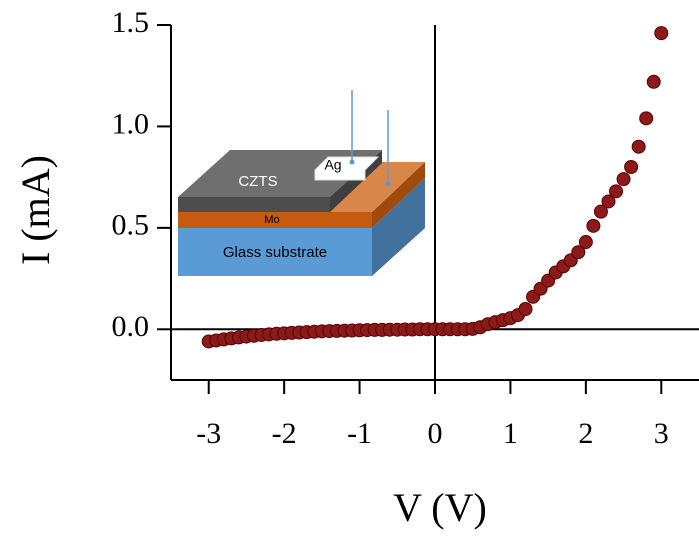 This screenshot has height=537, width=699. Describe the element at coordinates (131, 22) in the screenshot. I see `y-tick-label: 1.5` at that location.